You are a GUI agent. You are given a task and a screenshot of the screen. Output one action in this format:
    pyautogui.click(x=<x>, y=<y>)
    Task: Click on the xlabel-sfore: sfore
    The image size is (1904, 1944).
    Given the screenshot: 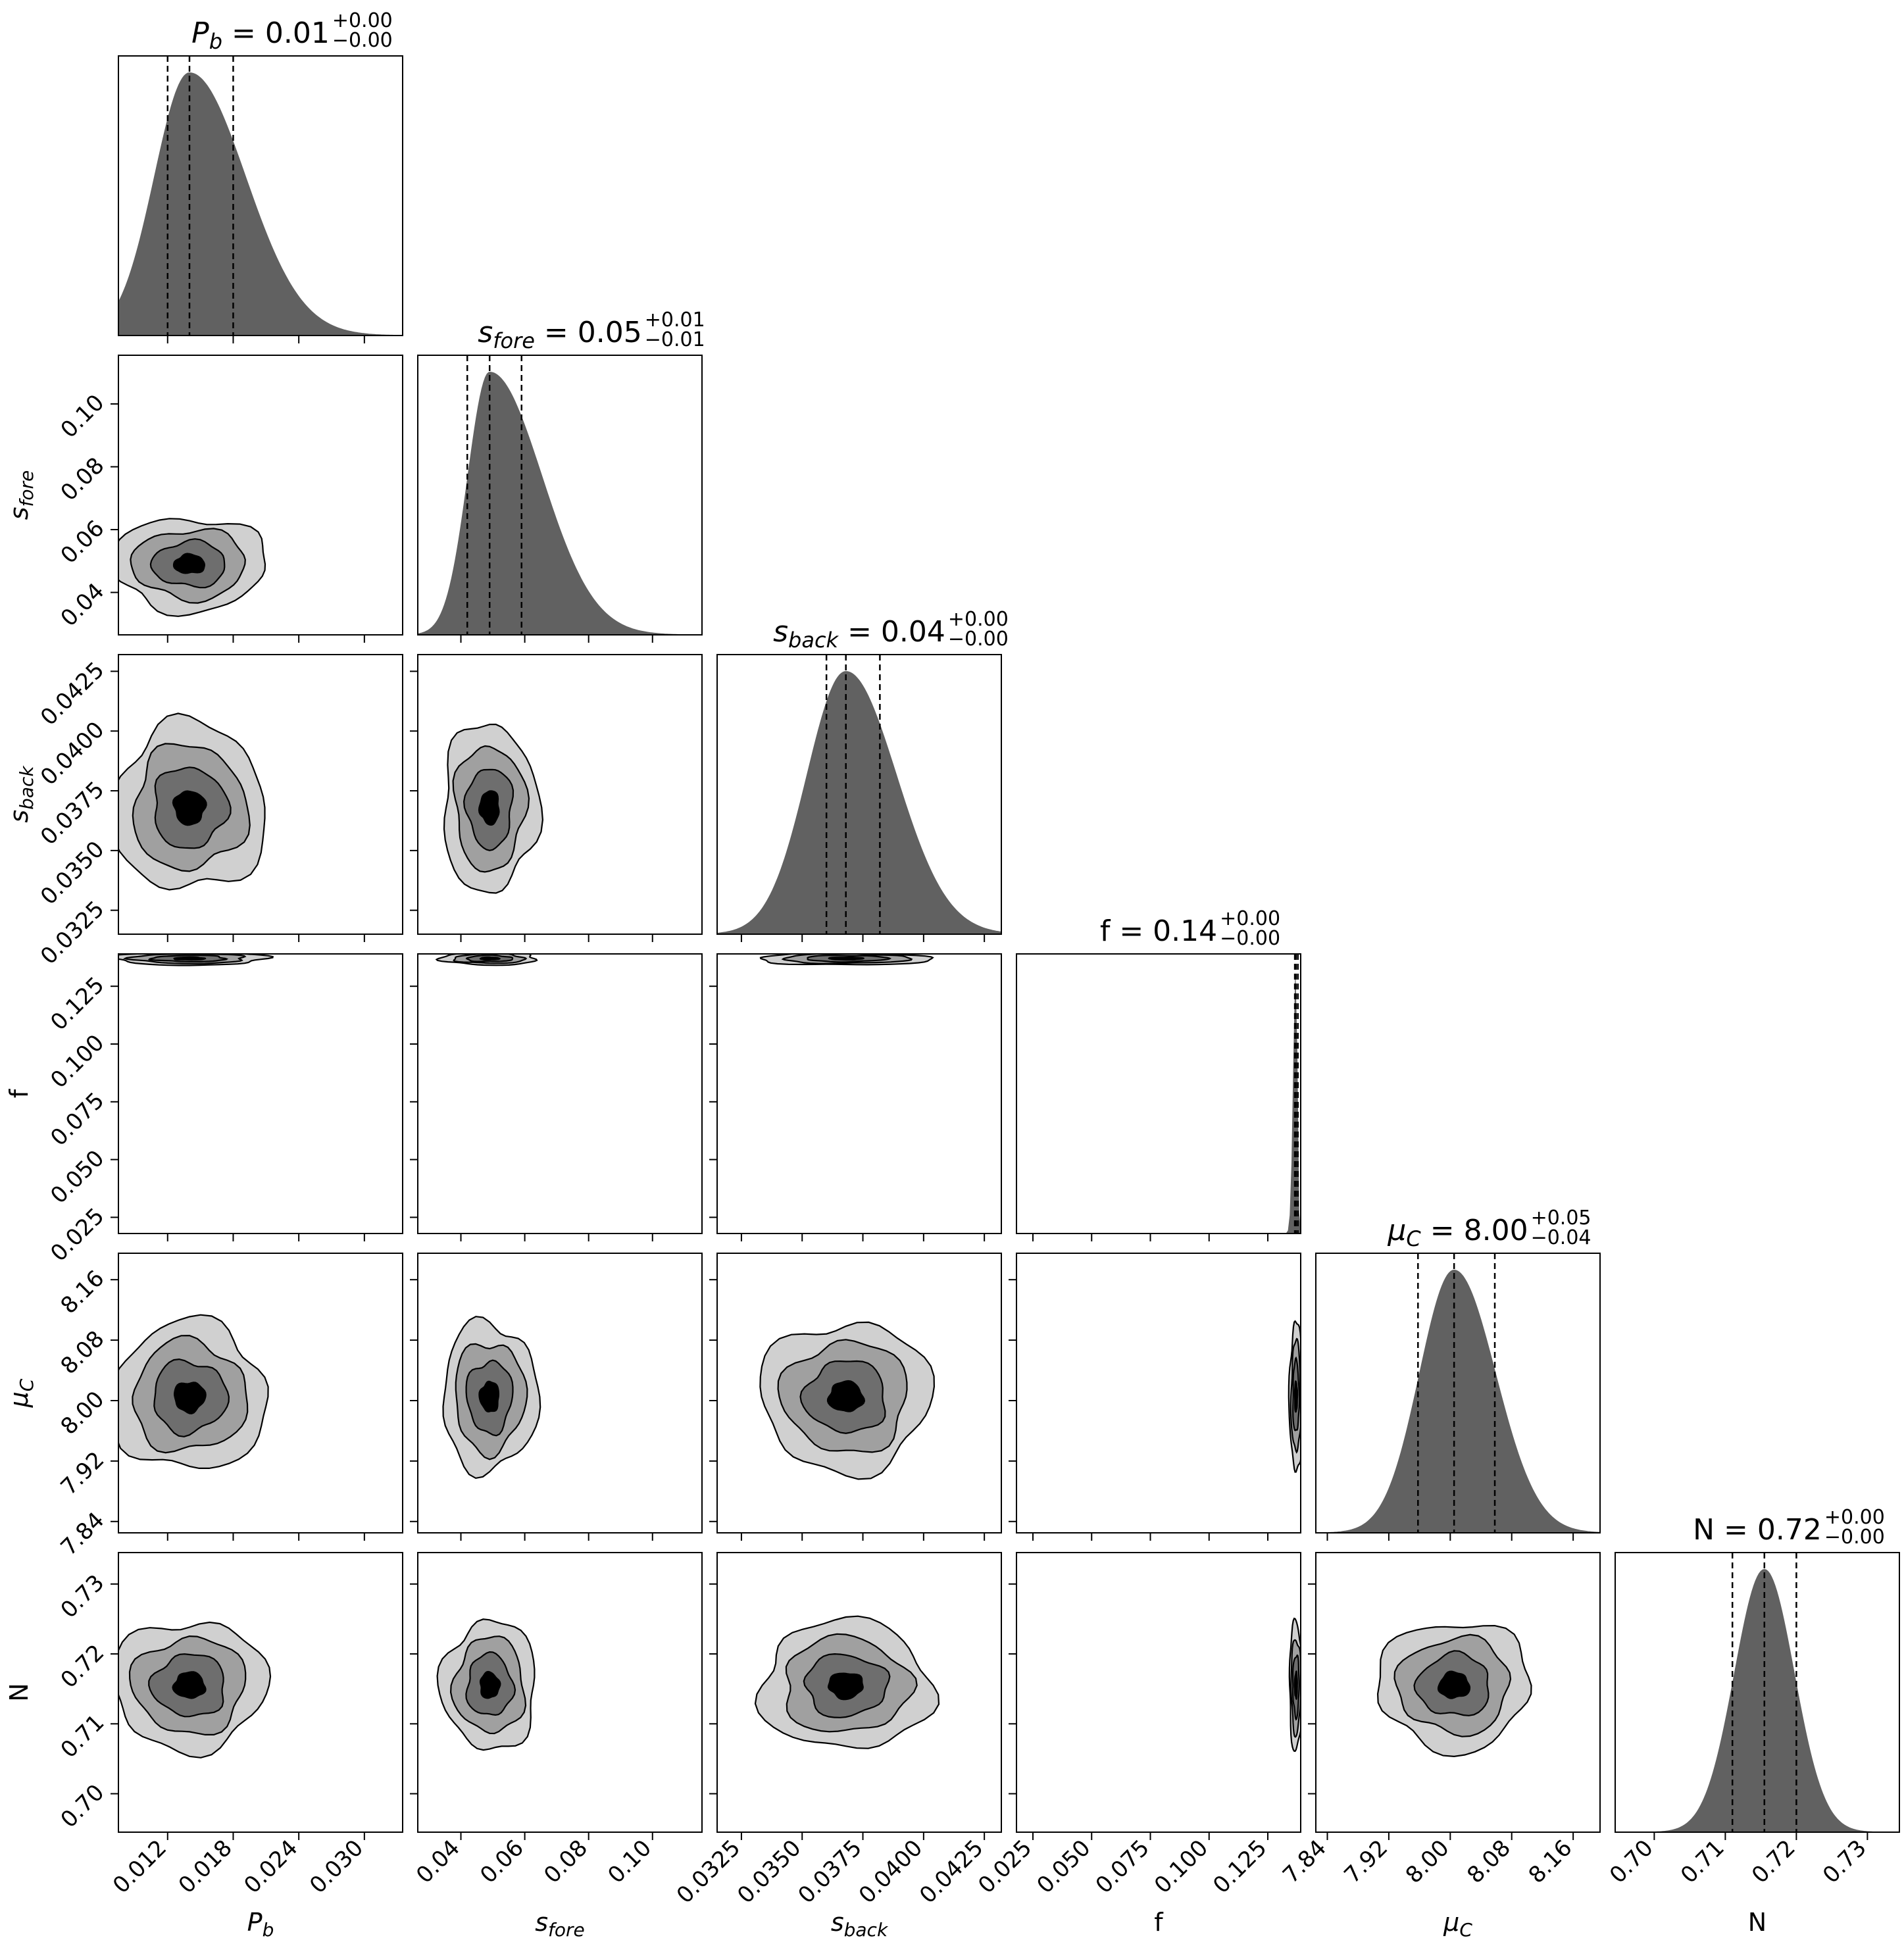 What is the action you would take?
    pyautogui.click(x=560, y=1924)
    